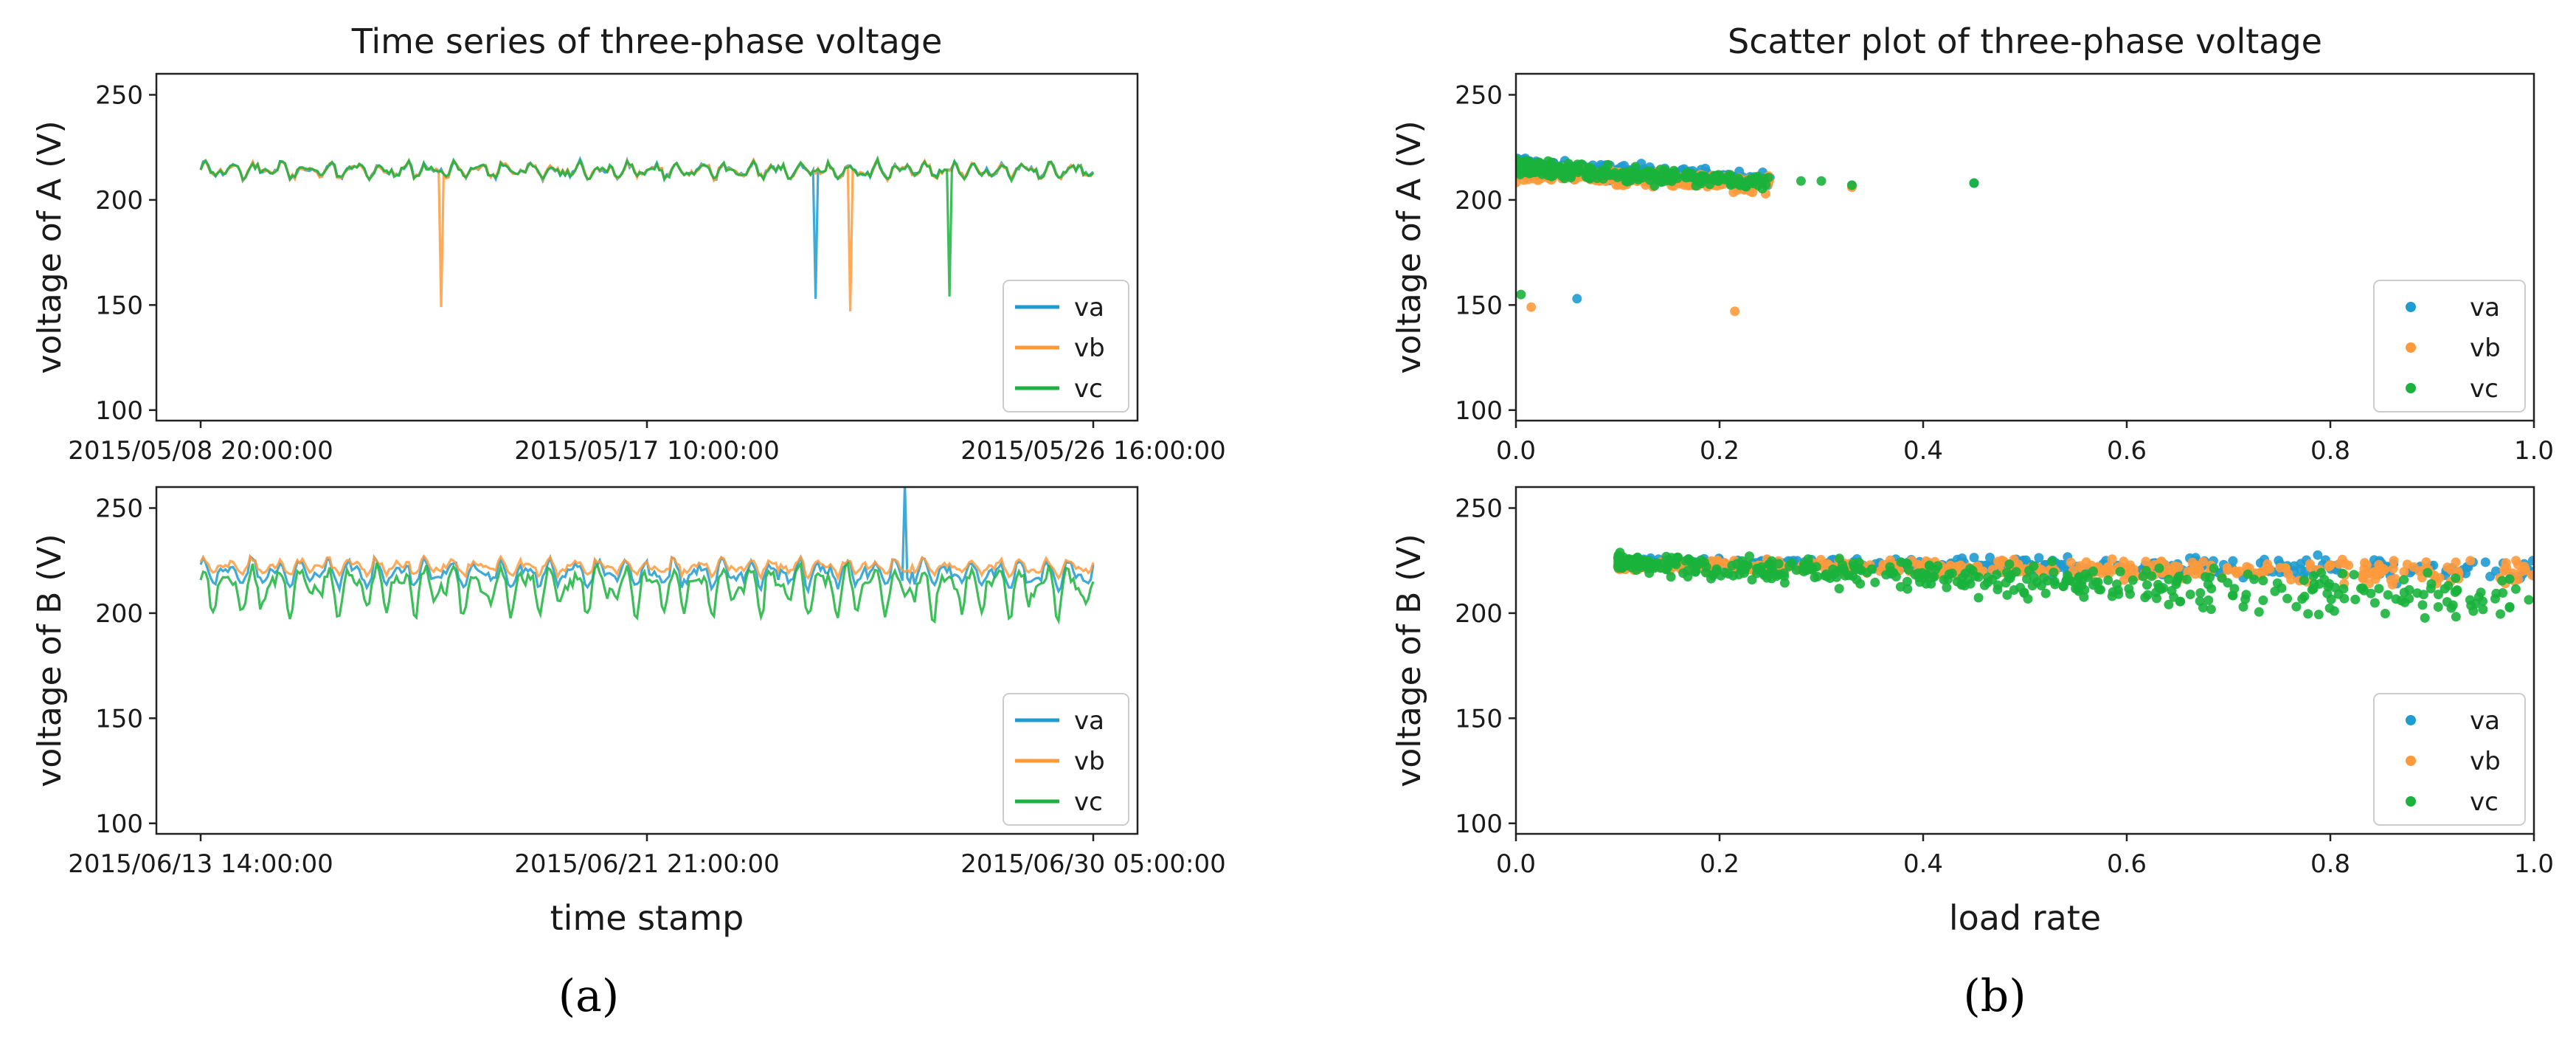 The height and width of the screenshot is (1039, 2576). I want to click on series-points-vc, so click(2073, 585).